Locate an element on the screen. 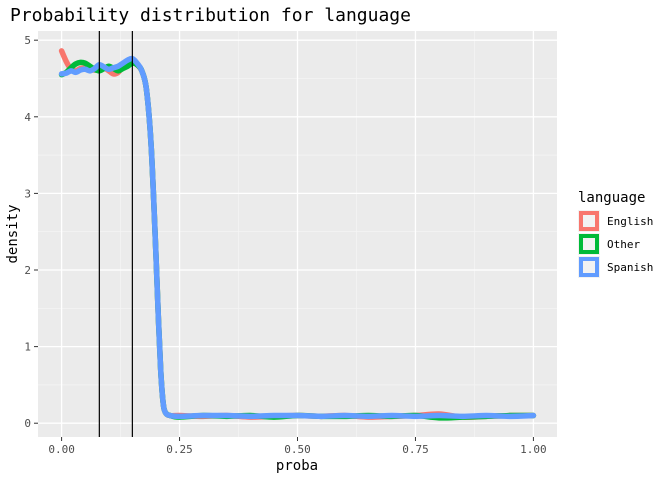  y-tick-label: 0 is located at coordinates (27, 423).